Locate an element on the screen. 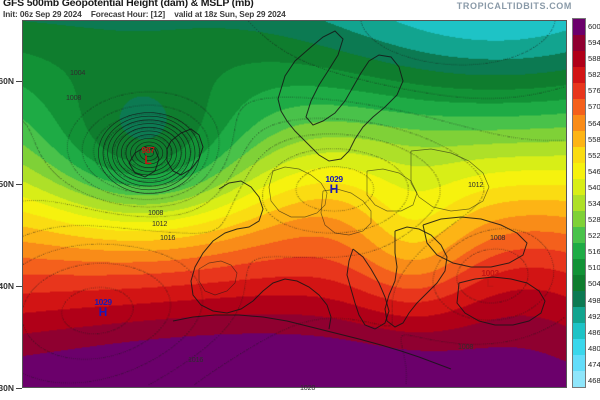 This screenshot has width=600, height=400. colorbar-tick-label: 582 is located at coordinates (594, 75).